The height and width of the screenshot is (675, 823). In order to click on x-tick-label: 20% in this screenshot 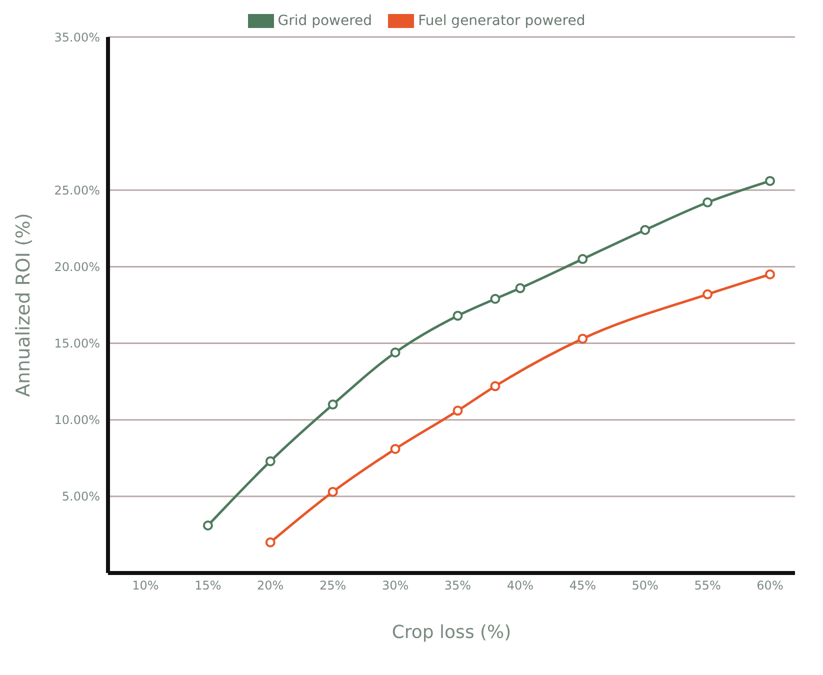, I will do `click(270, 585)`.